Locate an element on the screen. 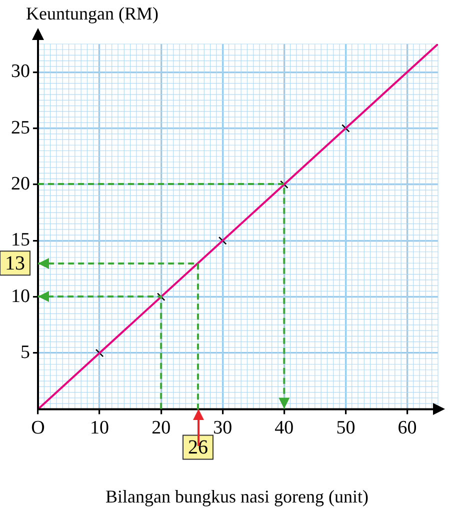  x-tick-label: 30 is located at coordinates (222, 428).